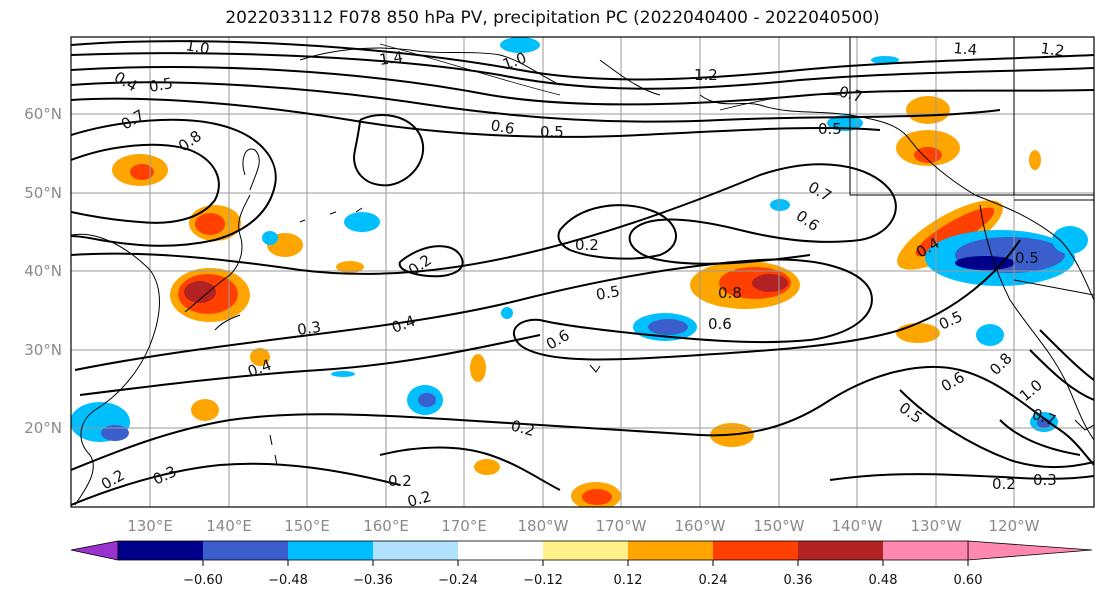 Image resolution: width=1105 pixels, height=601 pixels. I want to click on lat-label: 30°N, so click(43, 350).